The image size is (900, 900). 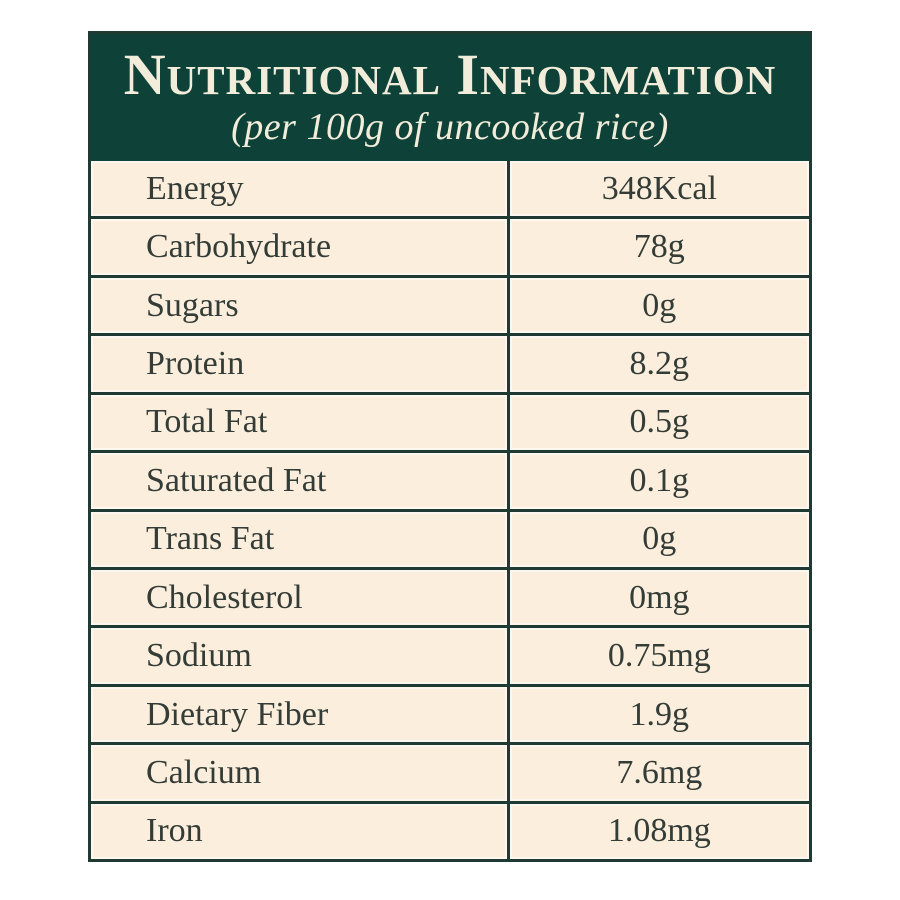 I want to click on table-row: Protein 8.2g, so click(x=450, y=362).